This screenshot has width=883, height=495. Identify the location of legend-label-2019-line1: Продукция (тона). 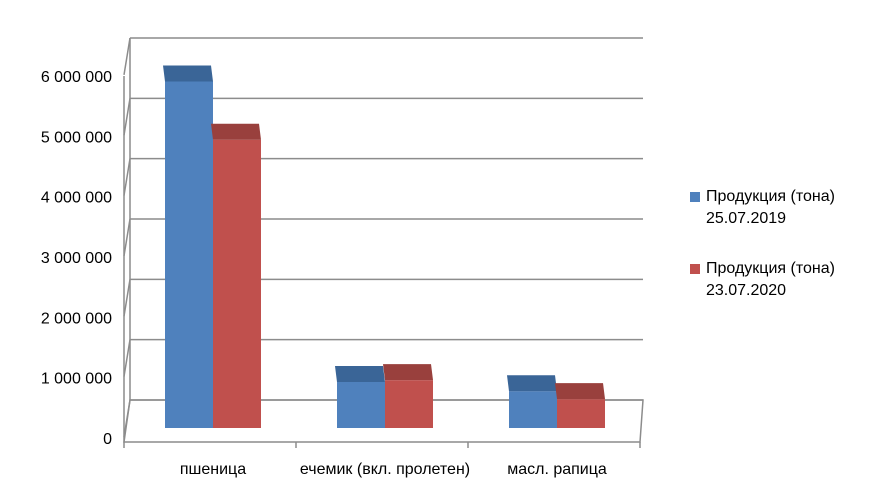
(770, 196).